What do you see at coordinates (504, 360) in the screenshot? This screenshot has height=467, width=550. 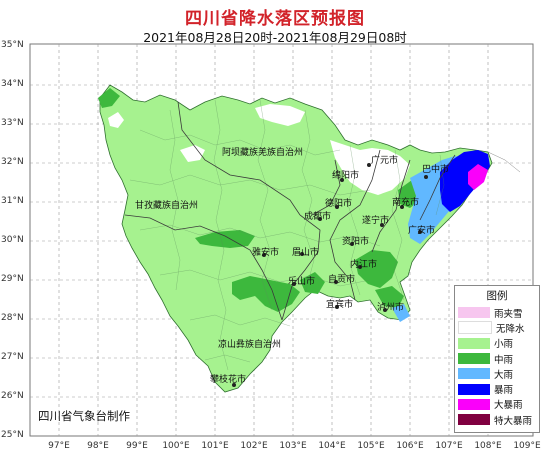 I see `legend-label: 中雨` at bounding box center [504, 360].